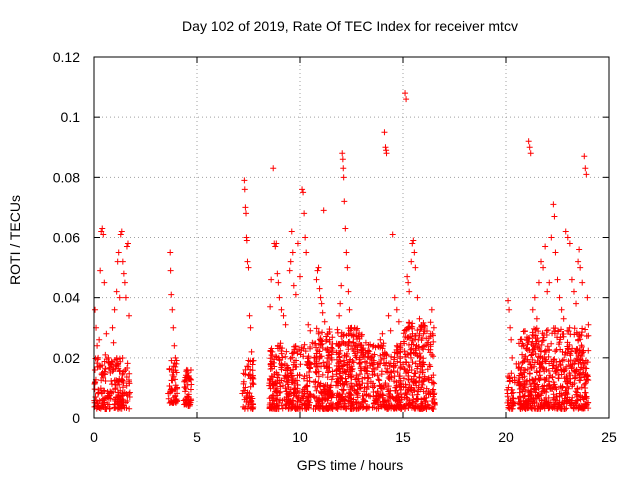 This screenshot has width=640, height=480. What do you see at coordinates (66, 57) in the screenshot?
I see `y-tick-label: 0.12` at bounding box center [66, 57].